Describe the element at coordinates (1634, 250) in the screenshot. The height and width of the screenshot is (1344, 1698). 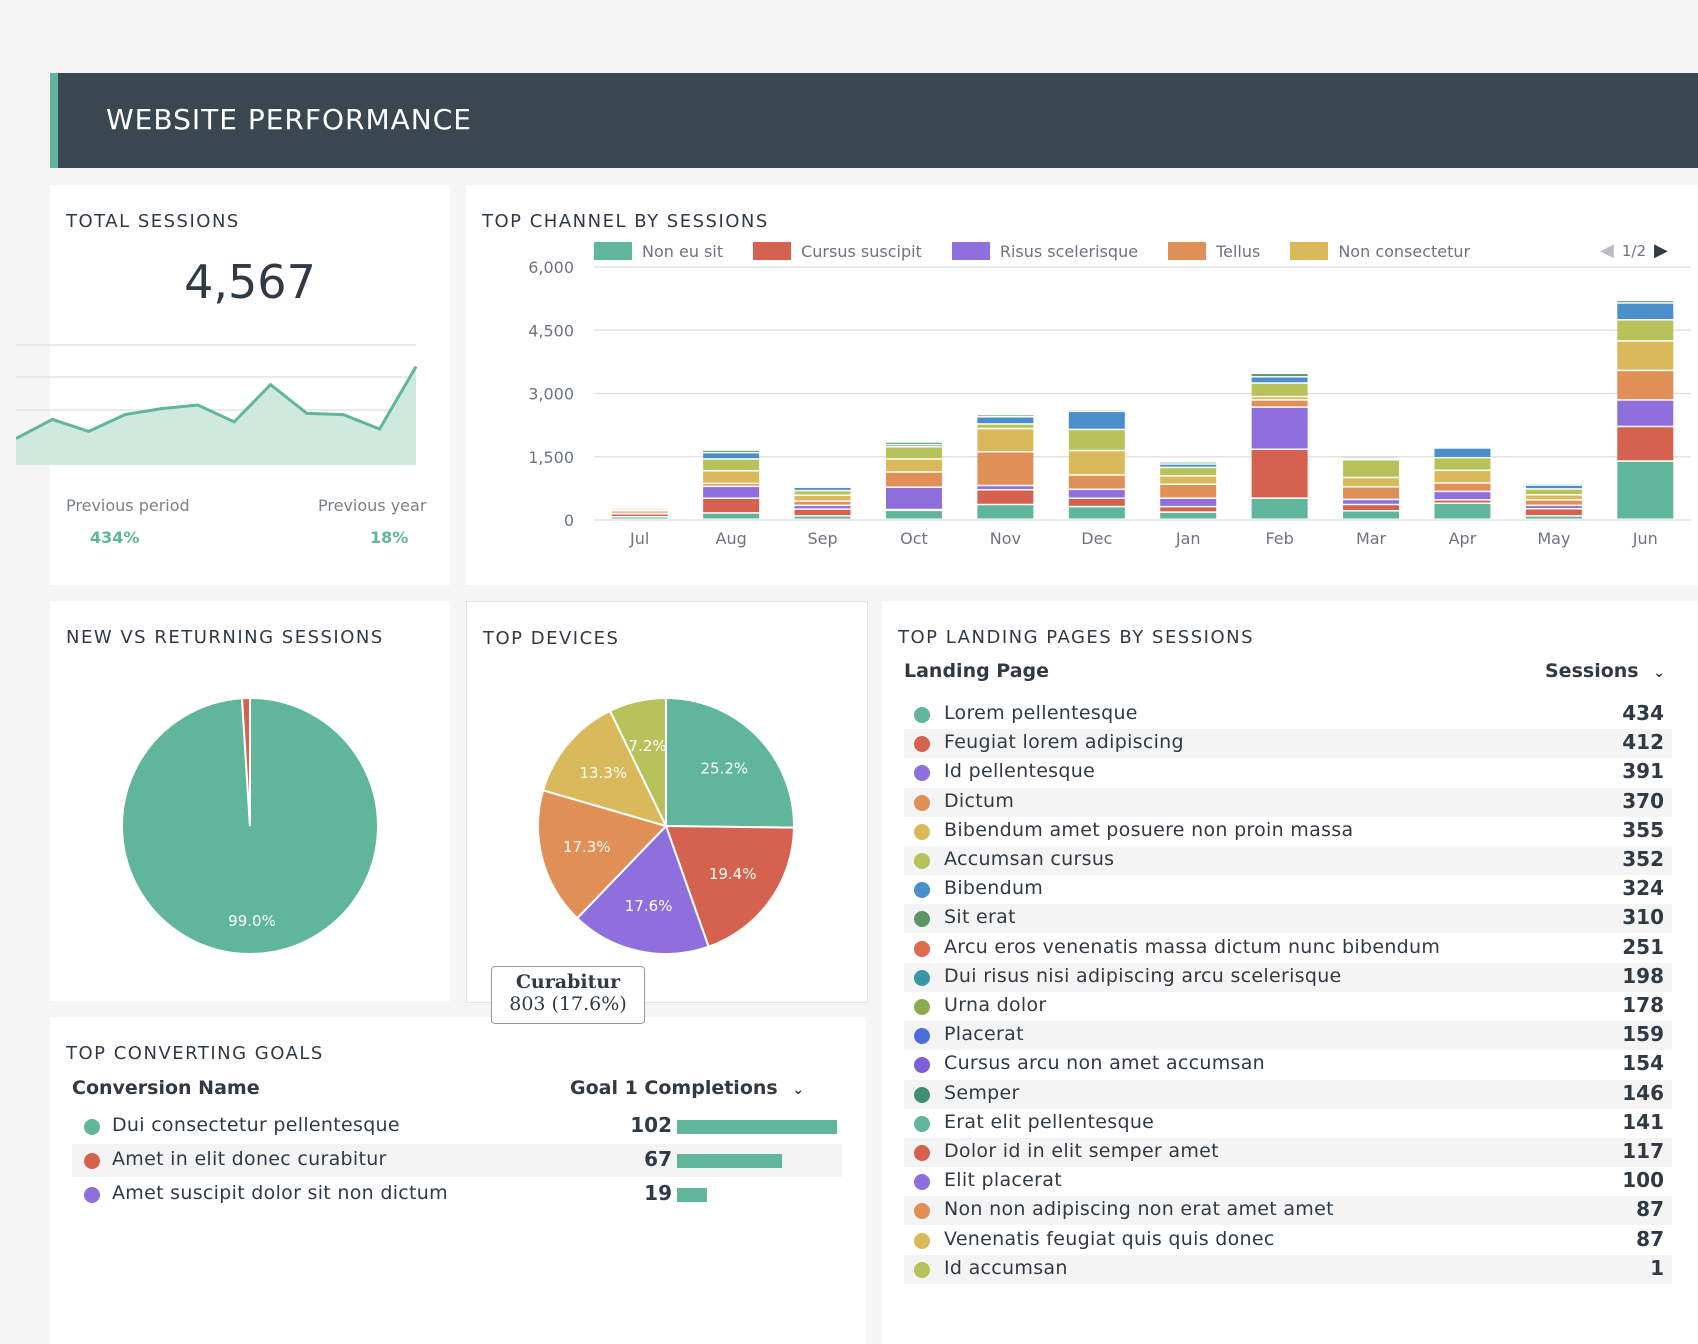
I see `legend-pager: ◀ 1/2 ▶` at that location.